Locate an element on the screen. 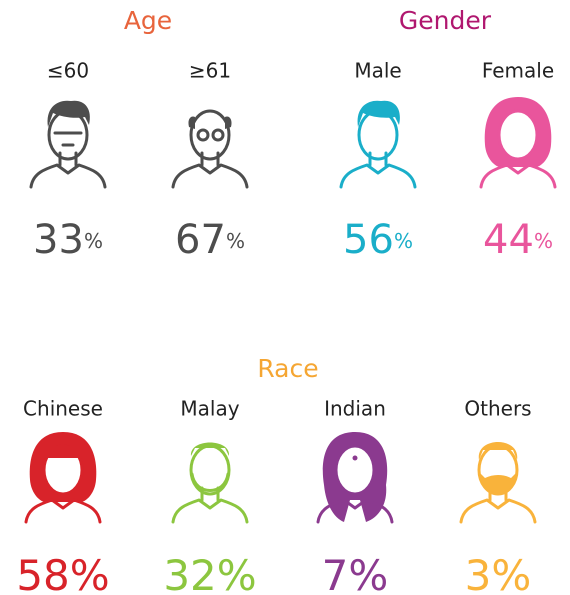  item-label: Others is located at coordinates (497, 409).